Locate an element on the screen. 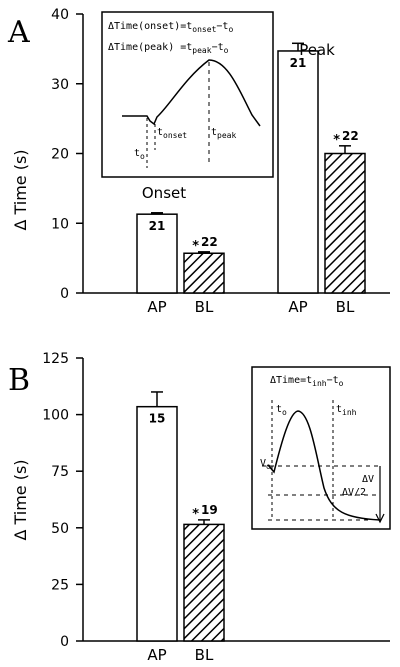 This screenshot has height=667, width=400. inset-a-tonset: tonset is located at coordinates (172, 133).